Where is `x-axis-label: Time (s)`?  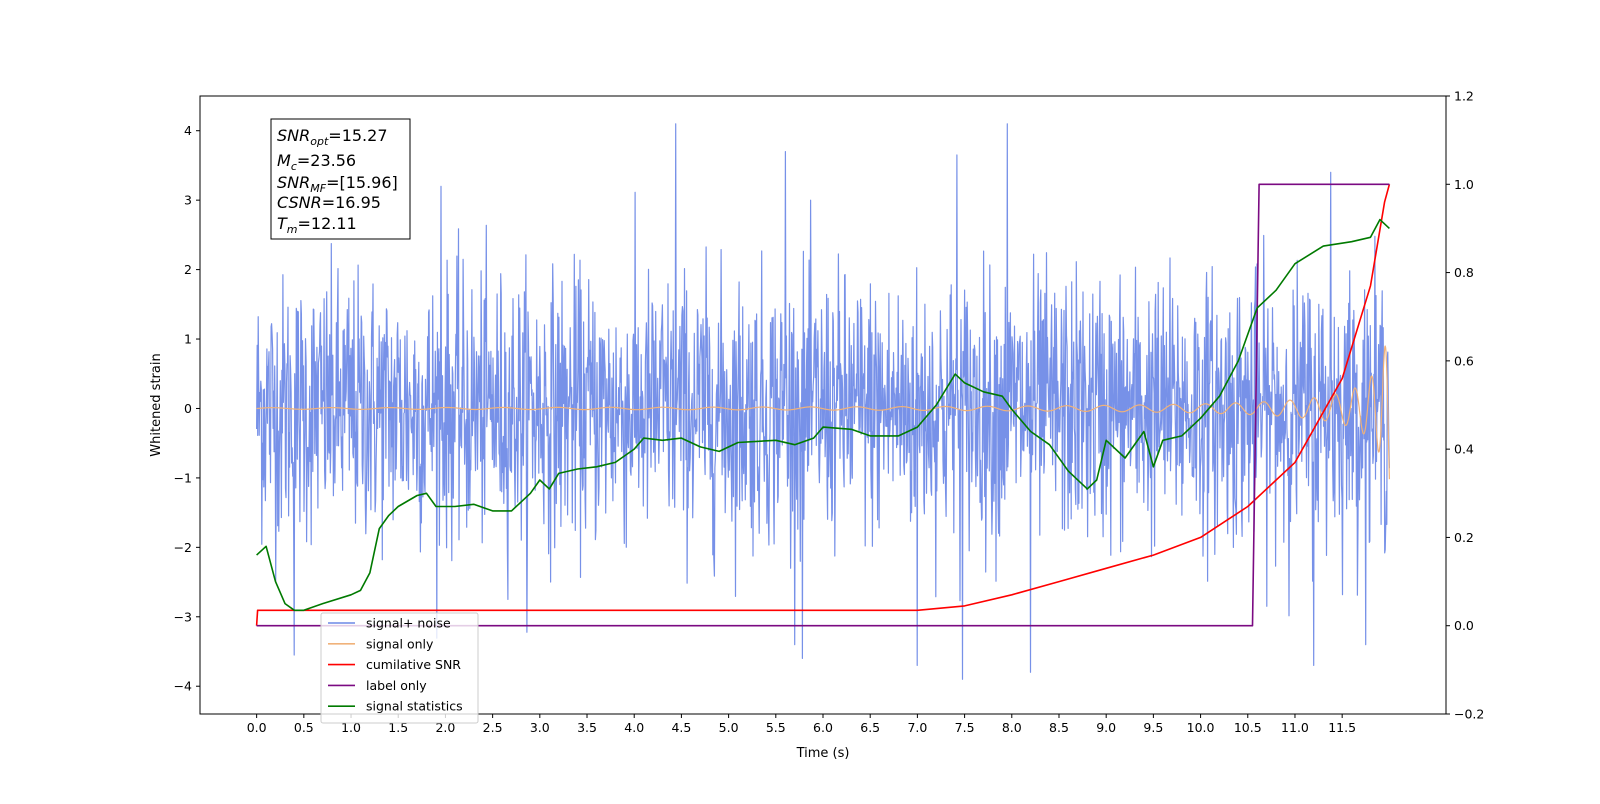 x-axis-label: Time (s) is located at coordinates (823, 753).